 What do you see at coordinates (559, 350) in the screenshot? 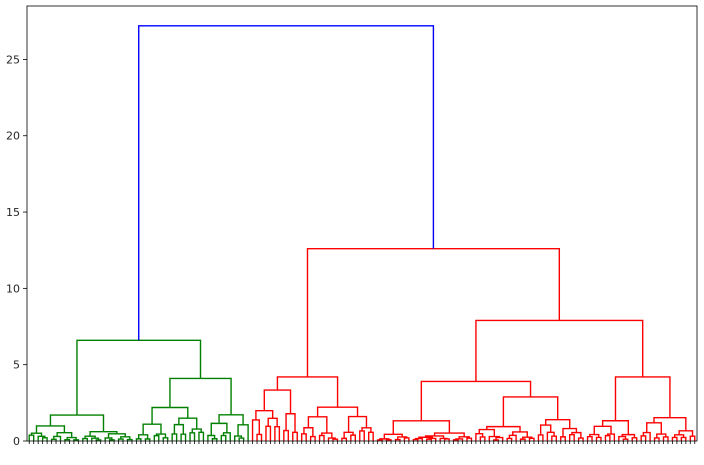
I see `red-subcluster-link` at bounding box center [559, 350].